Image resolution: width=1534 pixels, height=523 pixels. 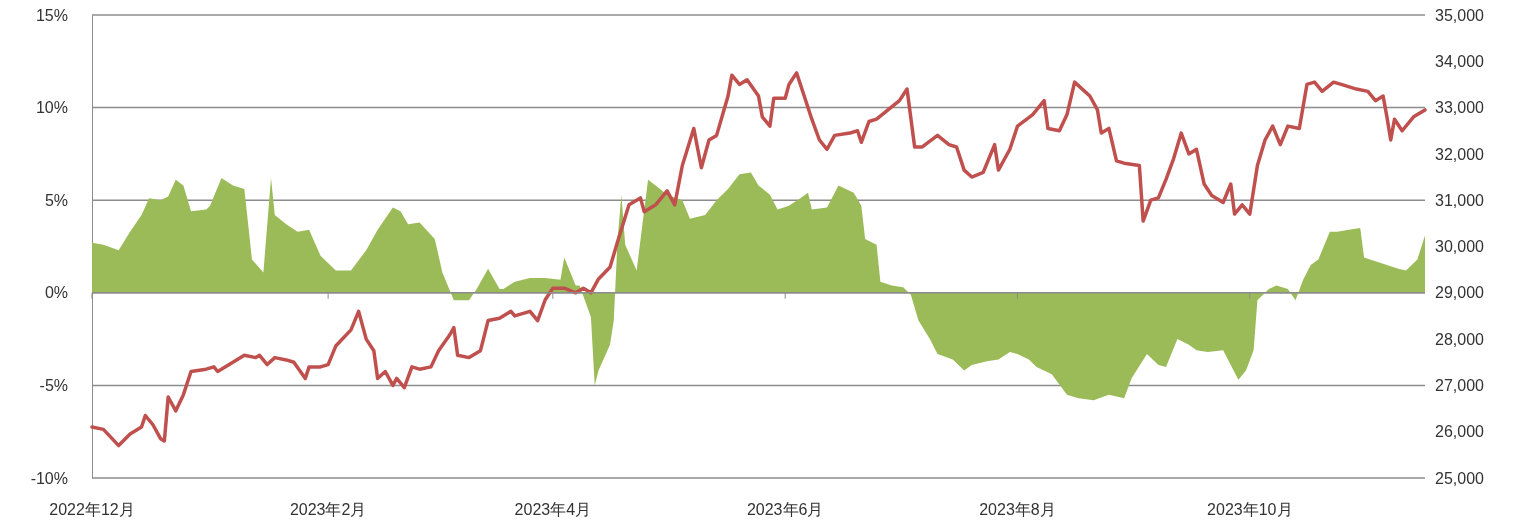 What do you see at coordinates (1250, 509) in the screenshot?
I see `x-tick-label: 2023年10月` at bounding box center [1250, 509].